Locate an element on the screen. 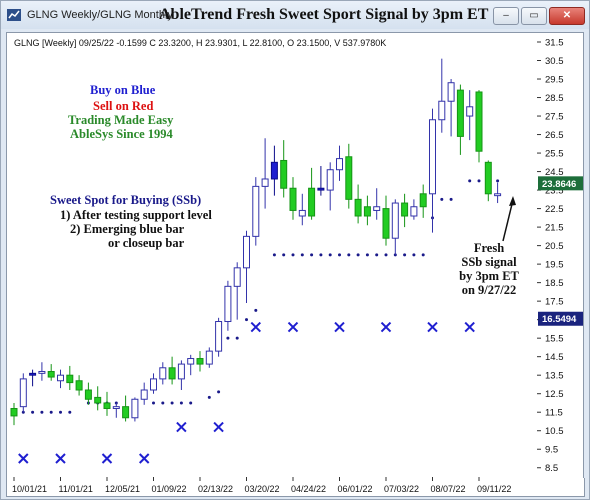 This screenshot has width=590, height=500. fresh-line-4: on 9/27/22 is located at coordinates (489, 290).